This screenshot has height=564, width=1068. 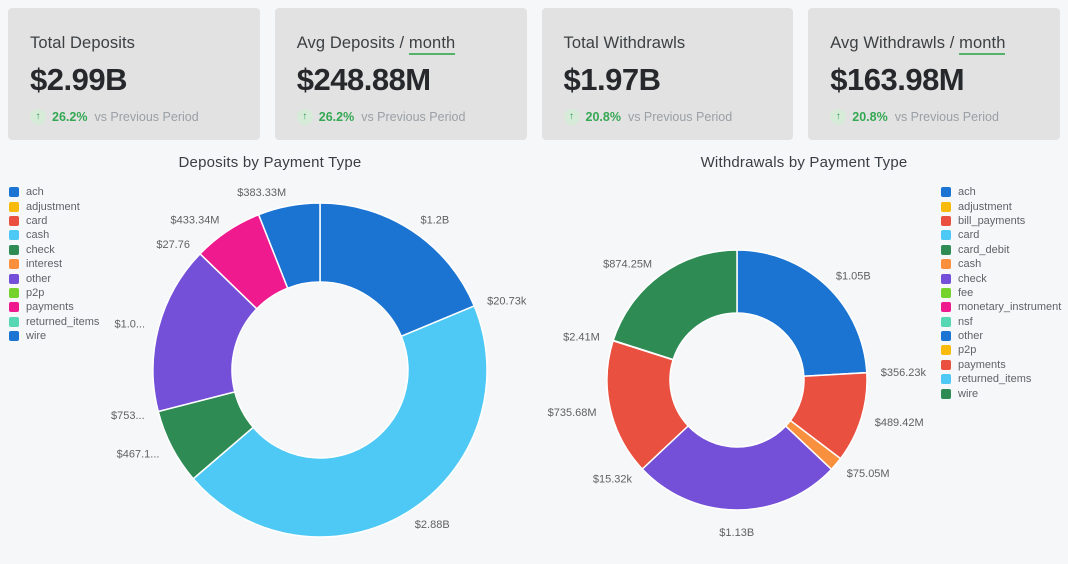 What do you see at coordinates (984, 249) in the screenshot?
I see `legend-label: card_debit` at bounding box center [984, 249].